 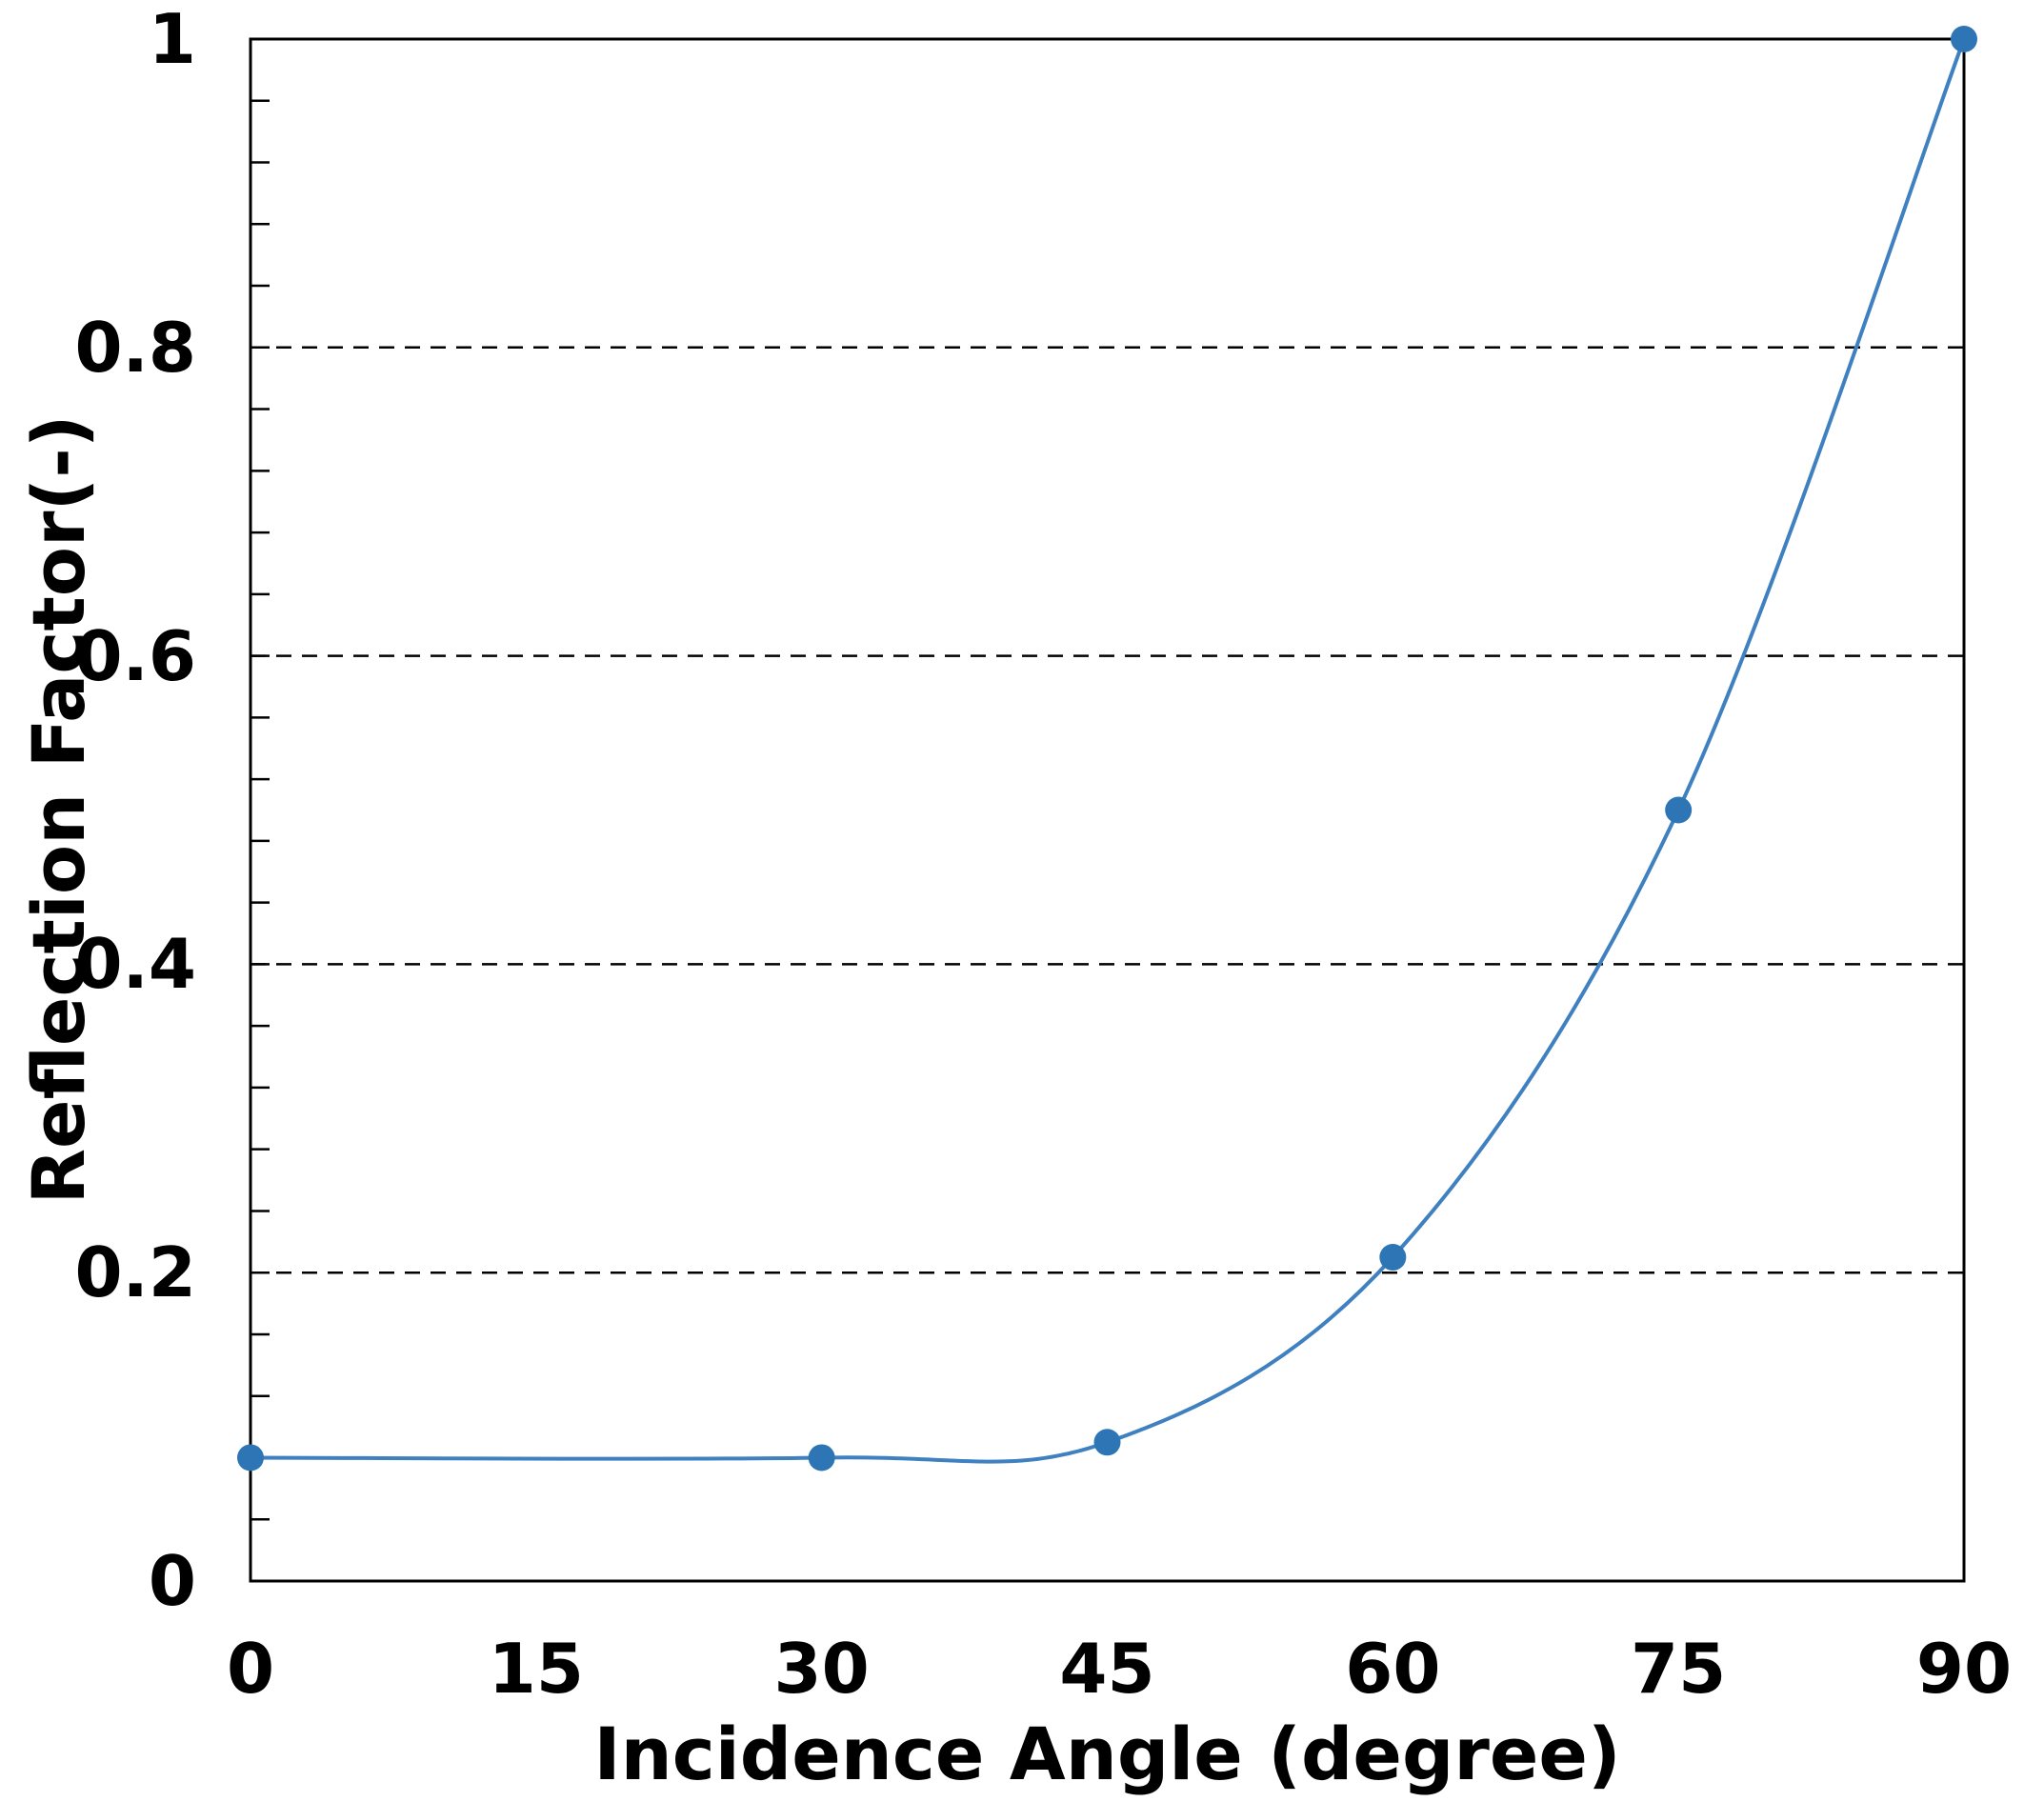 What do you see at coordinates (1964, 1669) in the screenshot?
I see `x-axis-tick-label: 90` at bounding box center [1964, 1669].